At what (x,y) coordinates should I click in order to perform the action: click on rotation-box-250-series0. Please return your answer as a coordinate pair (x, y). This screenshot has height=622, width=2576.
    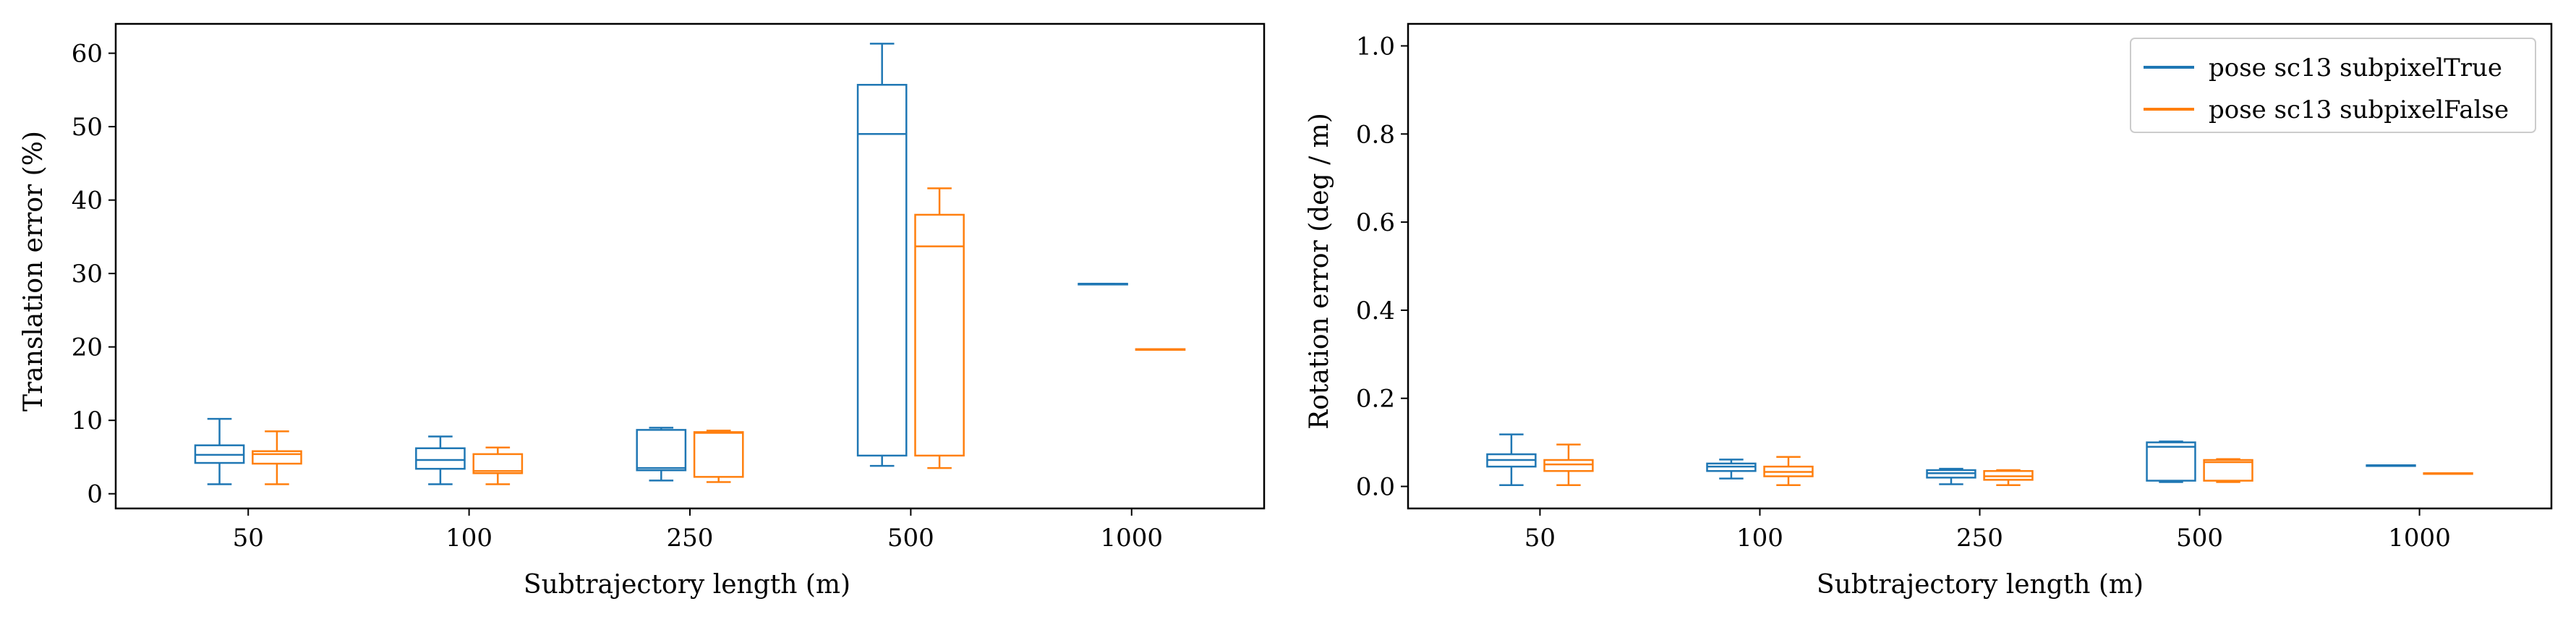
    Looking at the image, I should click on (1951, 476).